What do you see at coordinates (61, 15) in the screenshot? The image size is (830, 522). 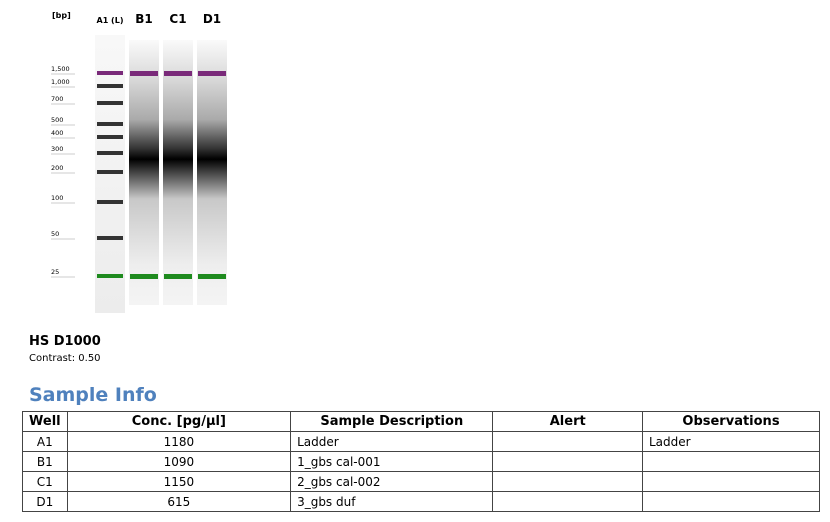 I see `unit-label: [bp]` at bounding box center [61, 15].